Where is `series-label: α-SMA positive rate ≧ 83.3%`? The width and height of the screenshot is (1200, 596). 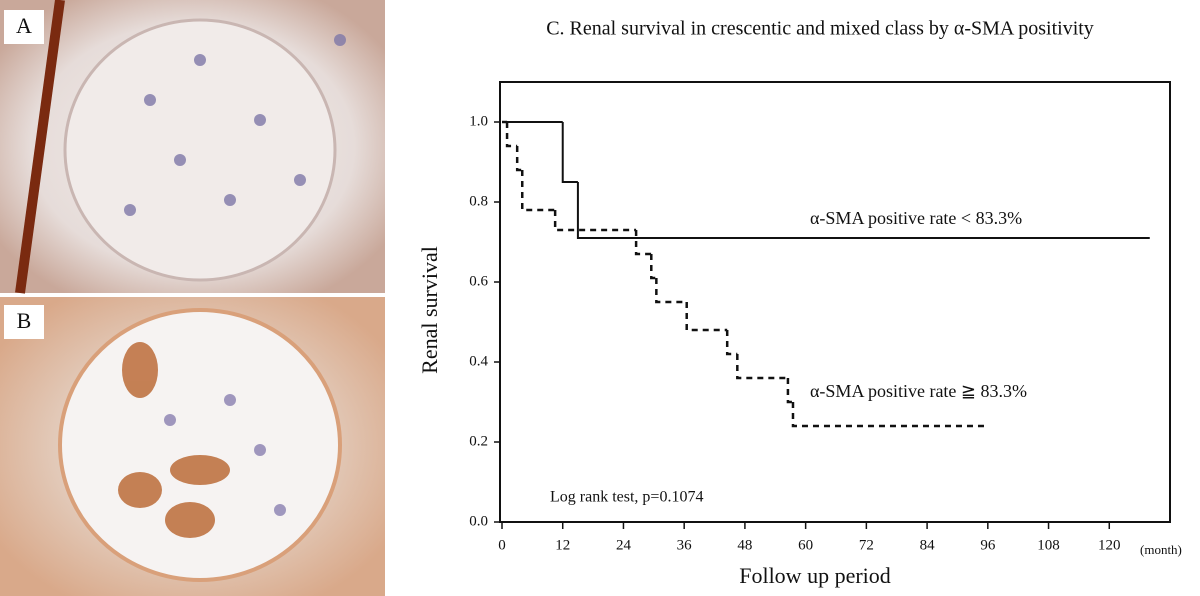
series-label: α-SMA positive rate ≧ 83.3% is located at coordinates (918, 391).